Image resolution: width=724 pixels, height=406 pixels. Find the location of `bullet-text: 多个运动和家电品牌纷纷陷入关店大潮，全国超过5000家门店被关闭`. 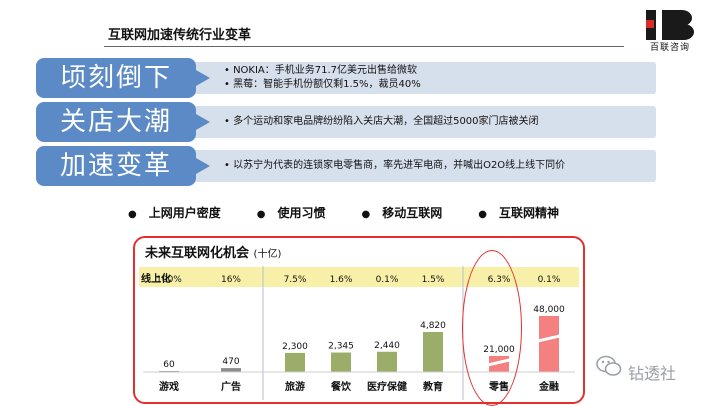

bullet-text: 多个运动和家电品牌纷纷陷入关店大潮，全国超过5000家门店被关闭 is located at coordinates (439, 122).